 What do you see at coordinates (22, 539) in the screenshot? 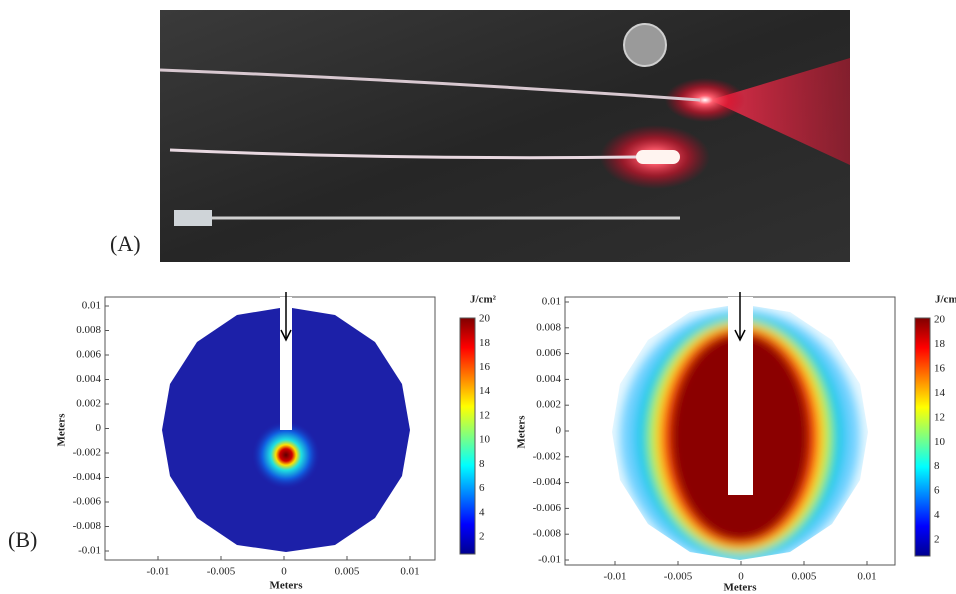
I see `panel-label: (B)` at bounding box center [22, 539].